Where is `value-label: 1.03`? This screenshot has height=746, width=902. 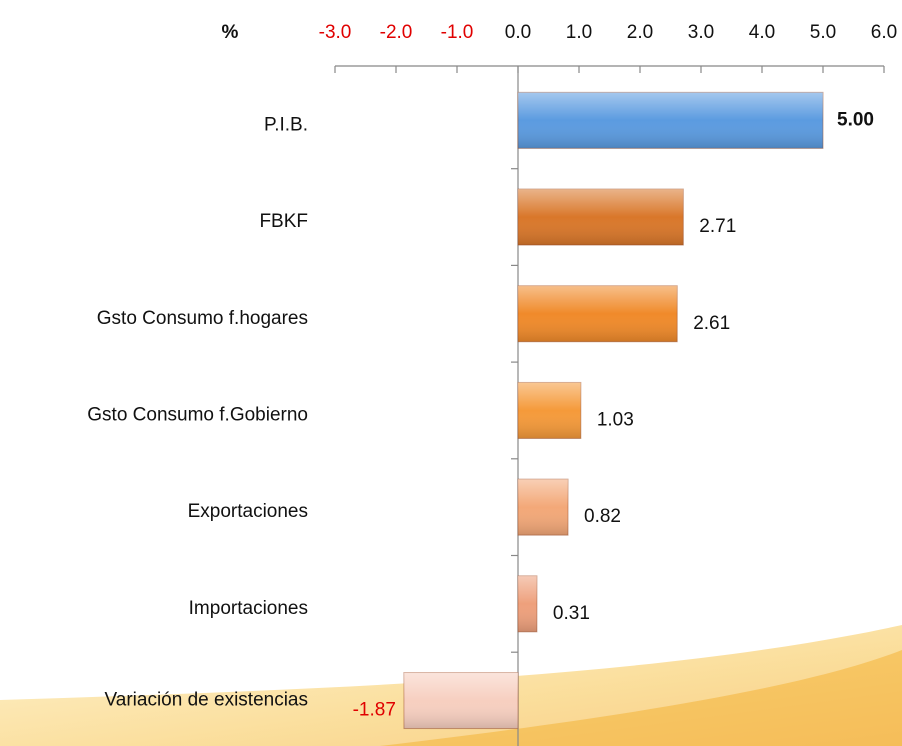 value-label: 1.03 is located at coordinates (615, 419).